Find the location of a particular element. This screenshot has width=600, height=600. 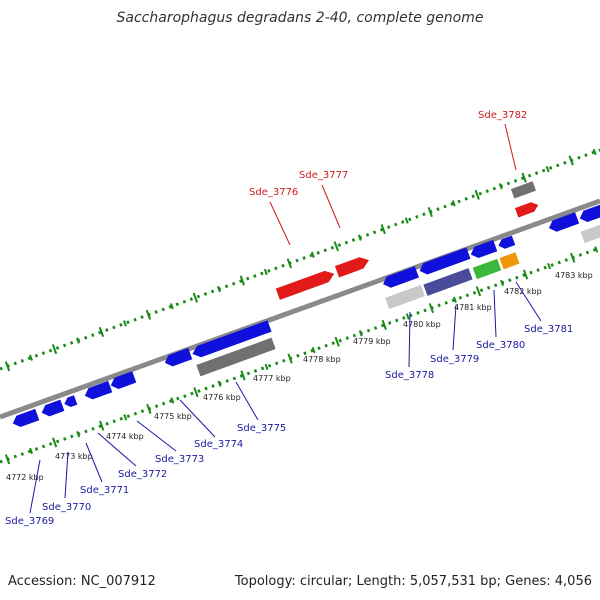

gene-label-sde-3776: Sde_3776 is located at coordinates (273, 192).